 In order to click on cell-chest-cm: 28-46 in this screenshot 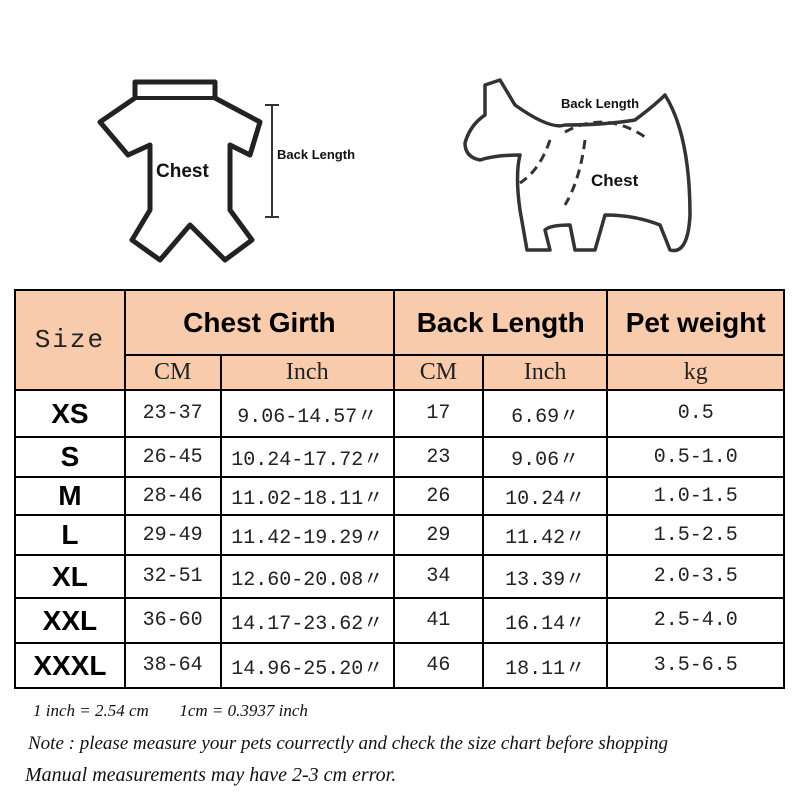, I will do `click(172, 496)`.